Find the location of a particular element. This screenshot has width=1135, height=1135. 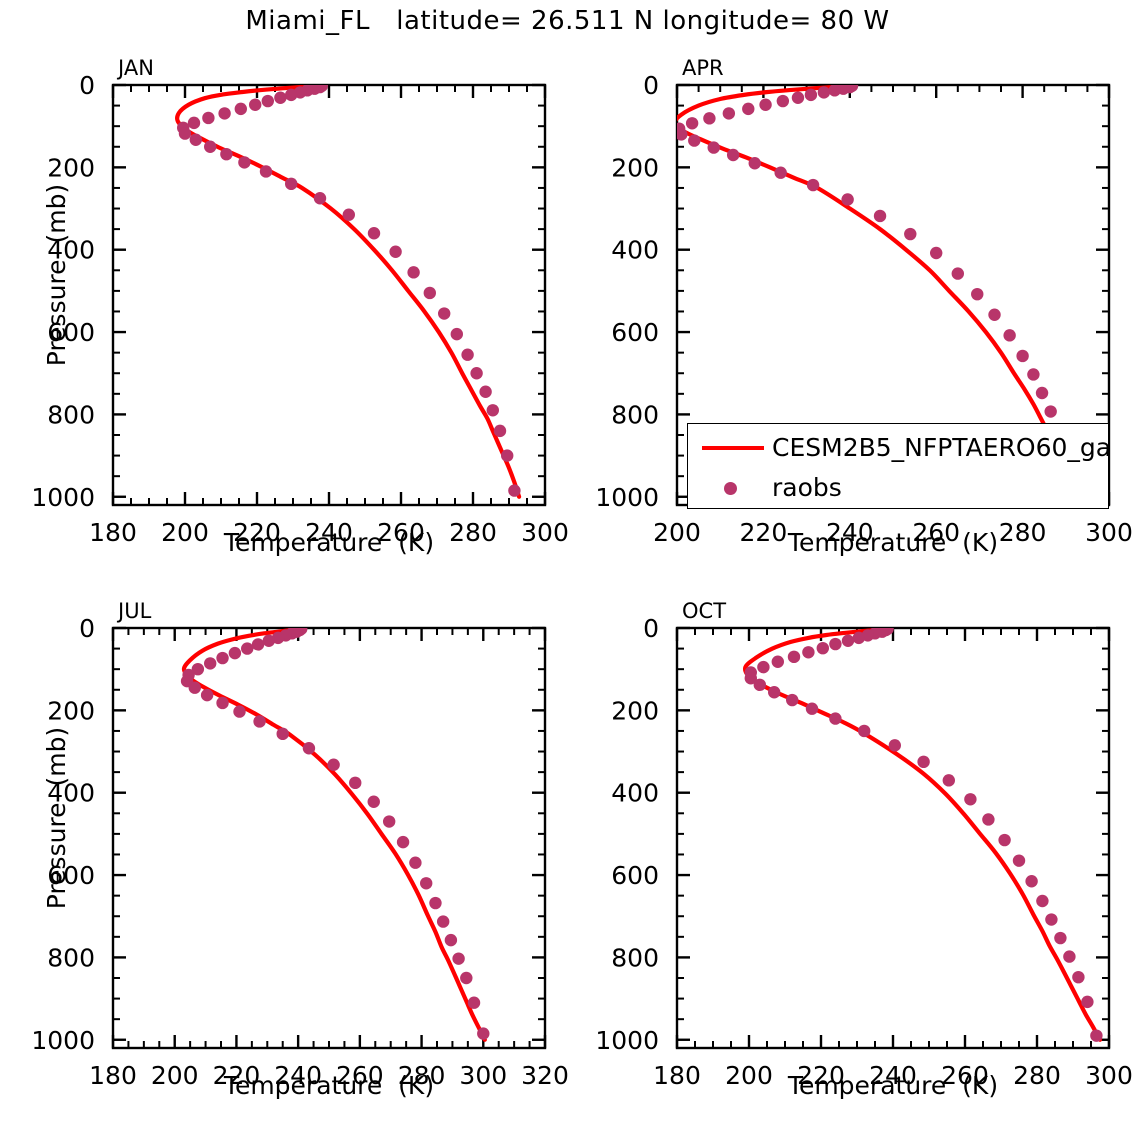

panel-label-oct: OCT is located at coordinates (704, 611).